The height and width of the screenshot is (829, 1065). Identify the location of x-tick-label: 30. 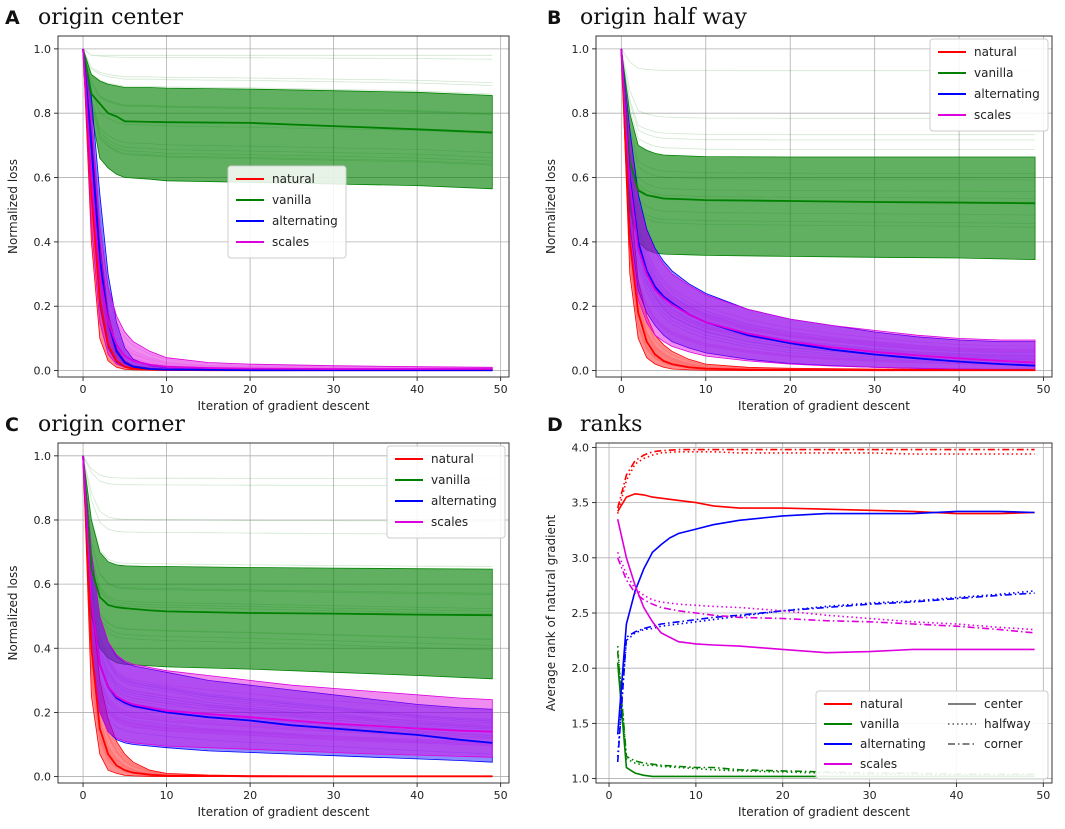
(334, 389).